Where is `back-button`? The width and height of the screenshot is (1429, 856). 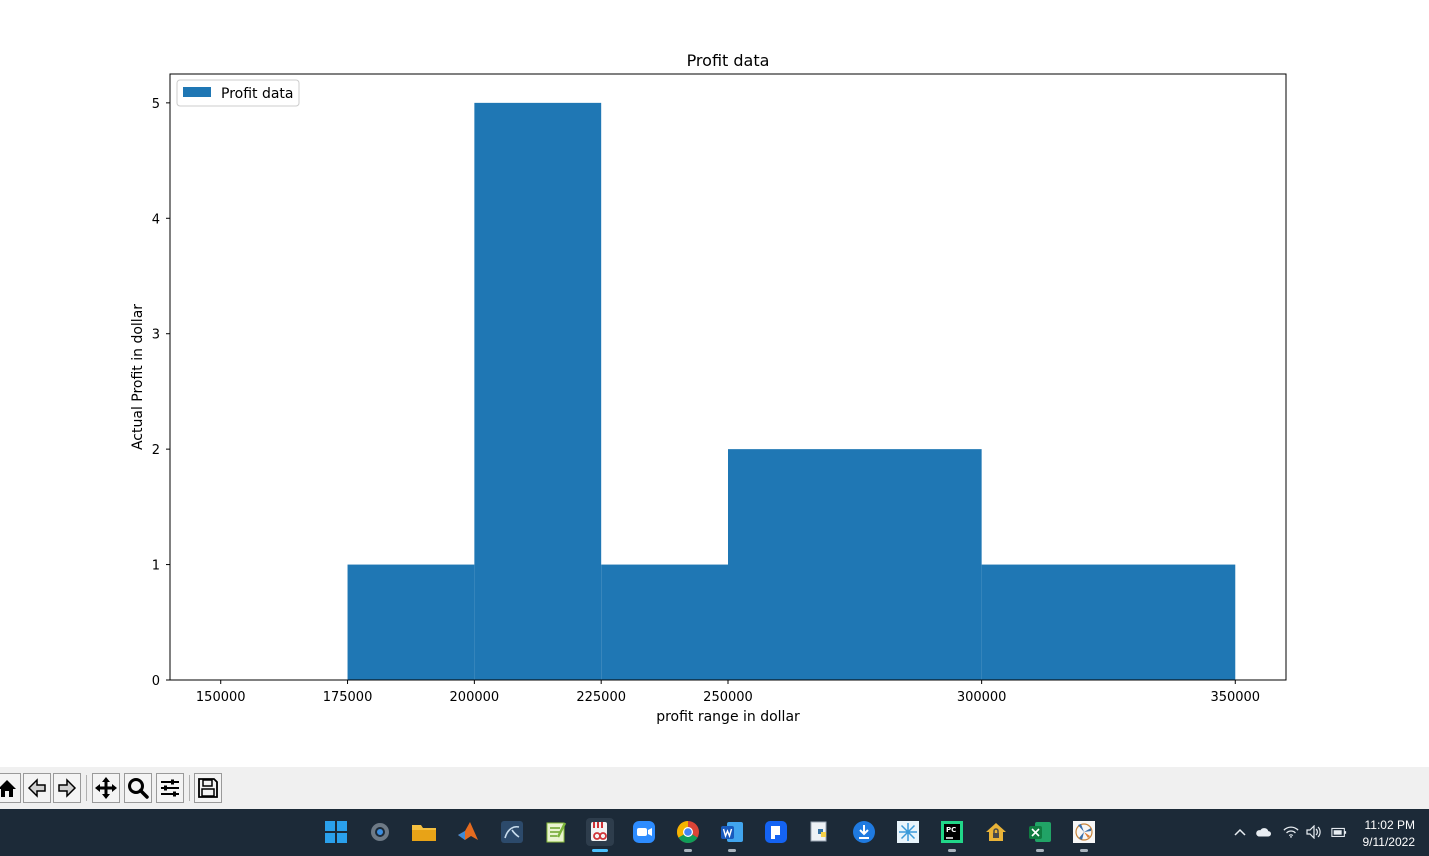
back-button is located at coordinates (37, 788).